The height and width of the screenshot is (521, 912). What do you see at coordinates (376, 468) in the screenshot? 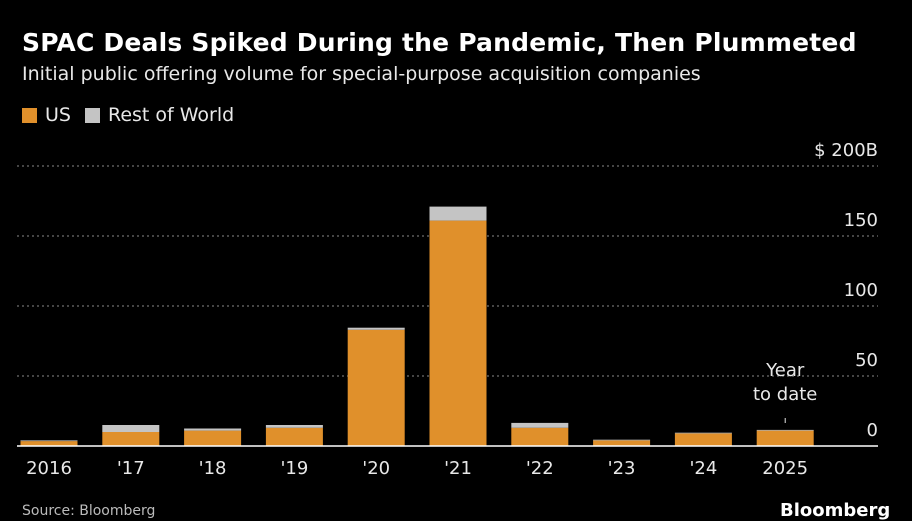
I see `x-tick-label: '20` at bounding box center [376, 468].